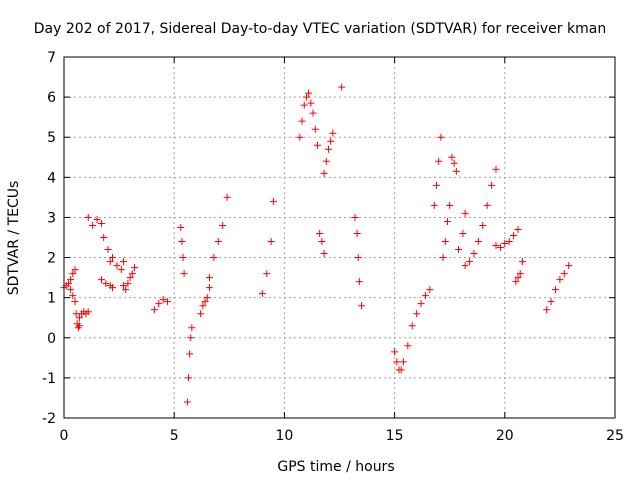 The image size is (640, 480). I want to click on series-seg-l, so click(218, 237).